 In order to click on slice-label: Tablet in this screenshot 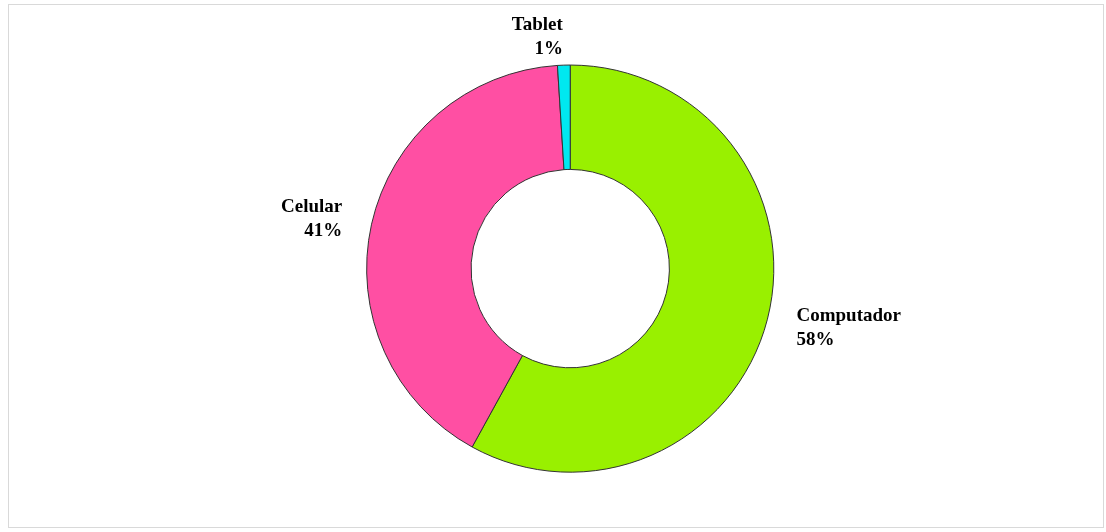, I will do `click(537, 23)`.